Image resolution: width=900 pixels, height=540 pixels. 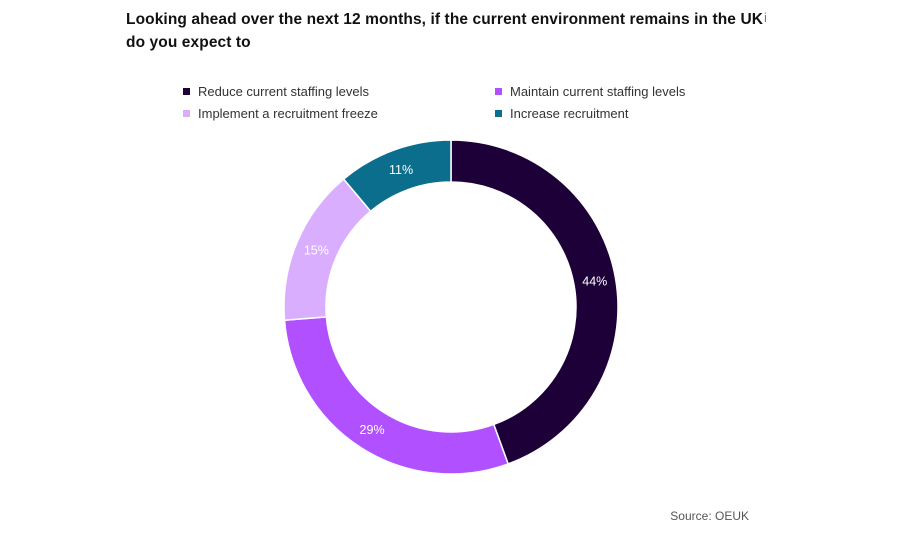 What do you see at coordinates (186, 91) in the screenshot?
I see `legend-swatch-reduce` at bounding box center [186, 91].